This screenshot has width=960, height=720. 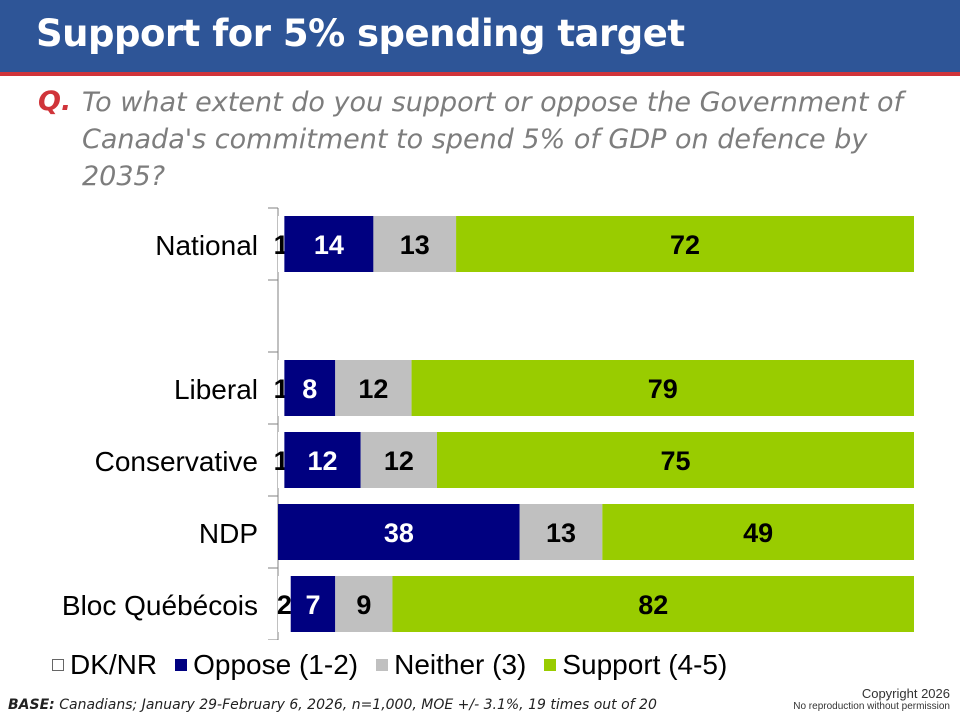 I want to click on category-label-liberal: Liberal, so click(x=216, y=389).